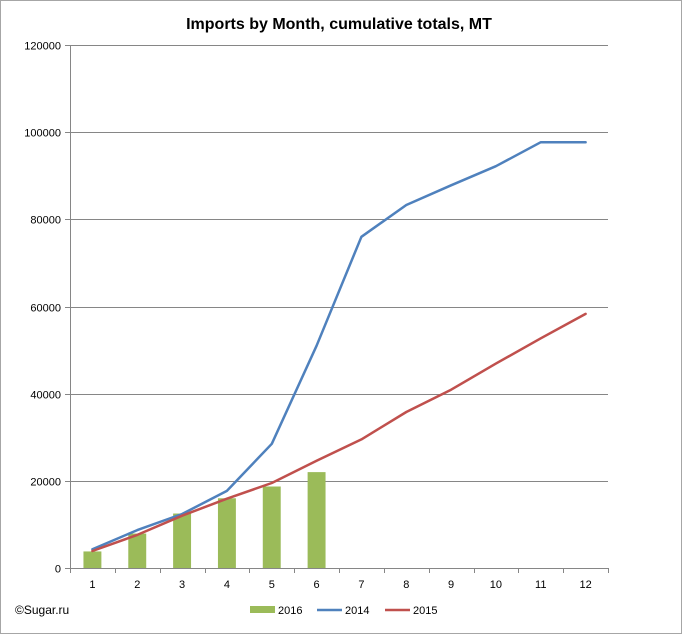 The image size is (682, 634). Describe the element at coordinates (451, 585) in the screenshot. I see `x-tick-label: 9` at that location.